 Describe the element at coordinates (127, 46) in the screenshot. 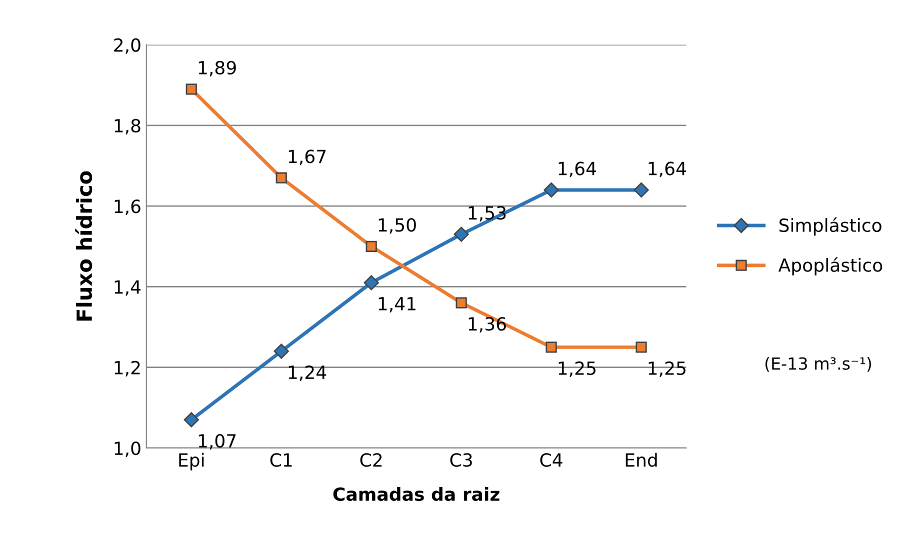

I see `y-tick-label: 2,0` at that location.